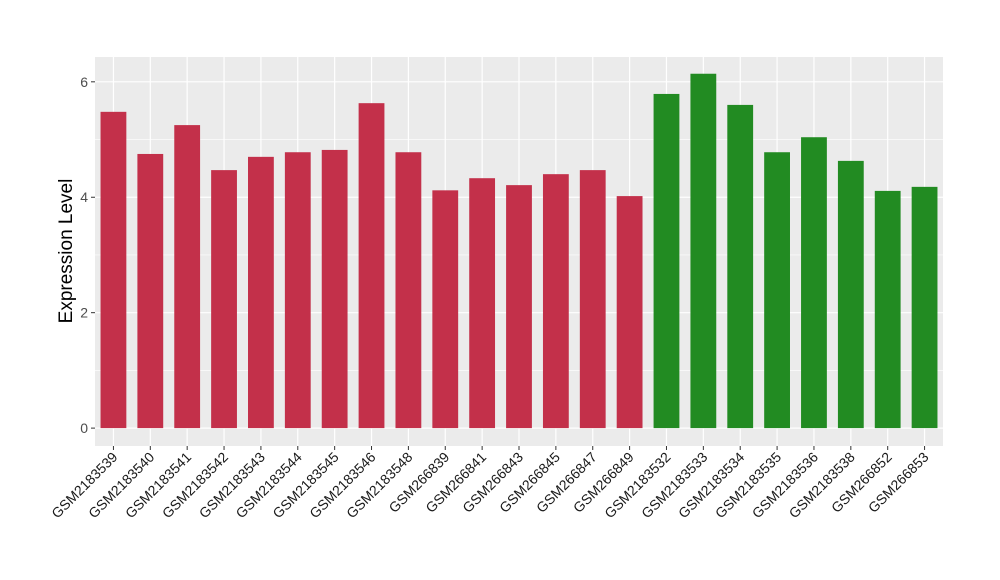  Describe the element at coordinates (113, 270) in the screenshot. I see `bar-GSM2183539` at that location.